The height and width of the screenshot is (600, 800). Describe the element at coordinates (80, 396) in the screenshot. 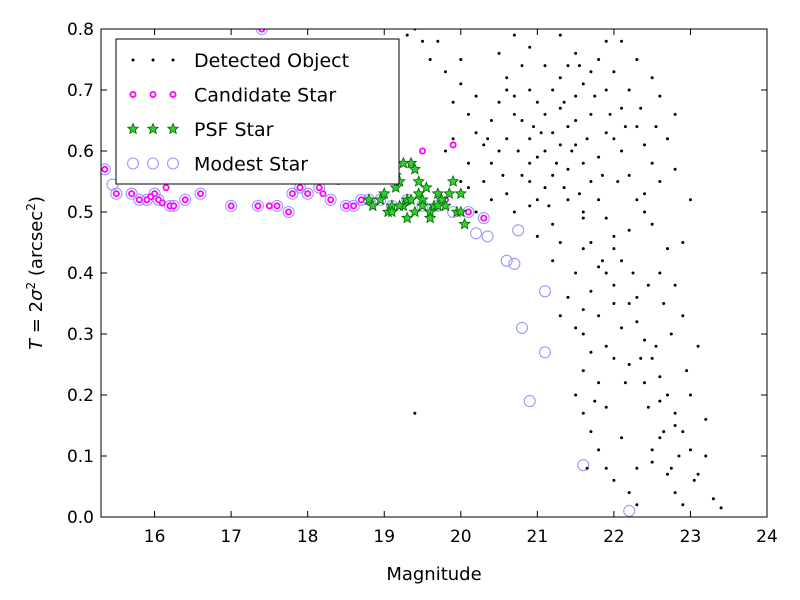

I see `y-tick-label: 0.2` at that location.